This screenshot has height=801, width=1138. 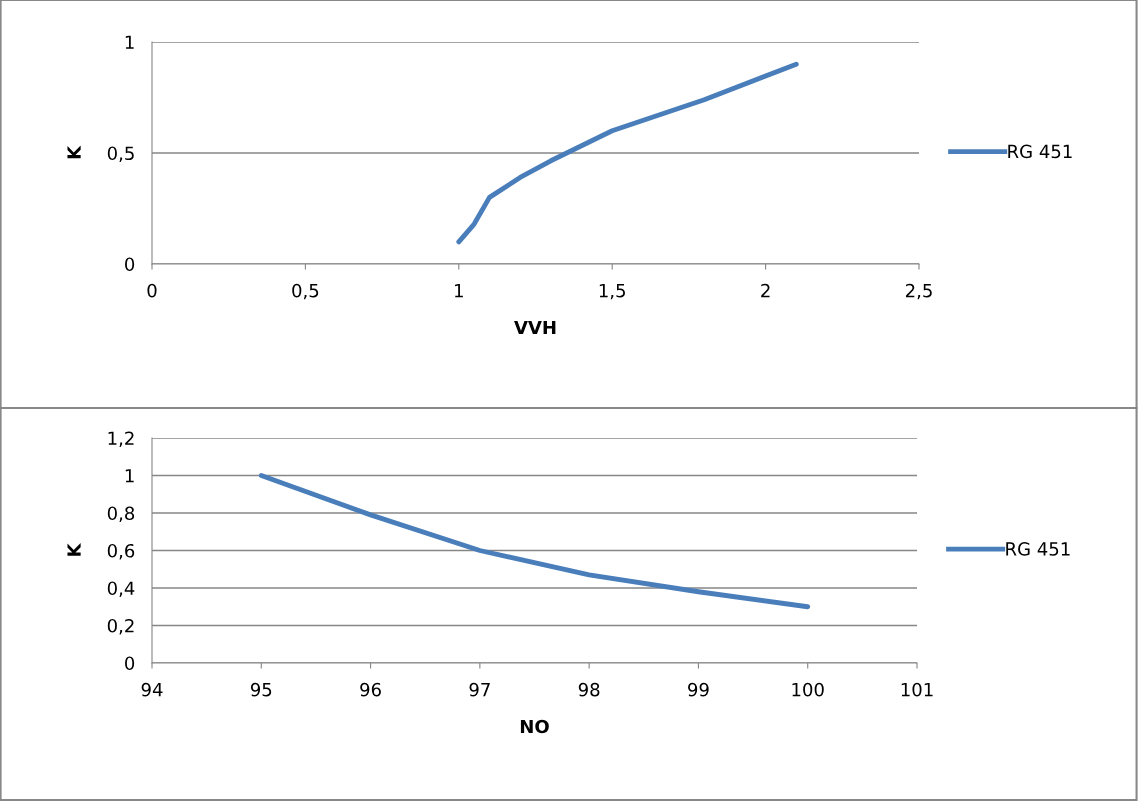 I want to click on y-tick-label: 0,8, so click(x=121, y=514).